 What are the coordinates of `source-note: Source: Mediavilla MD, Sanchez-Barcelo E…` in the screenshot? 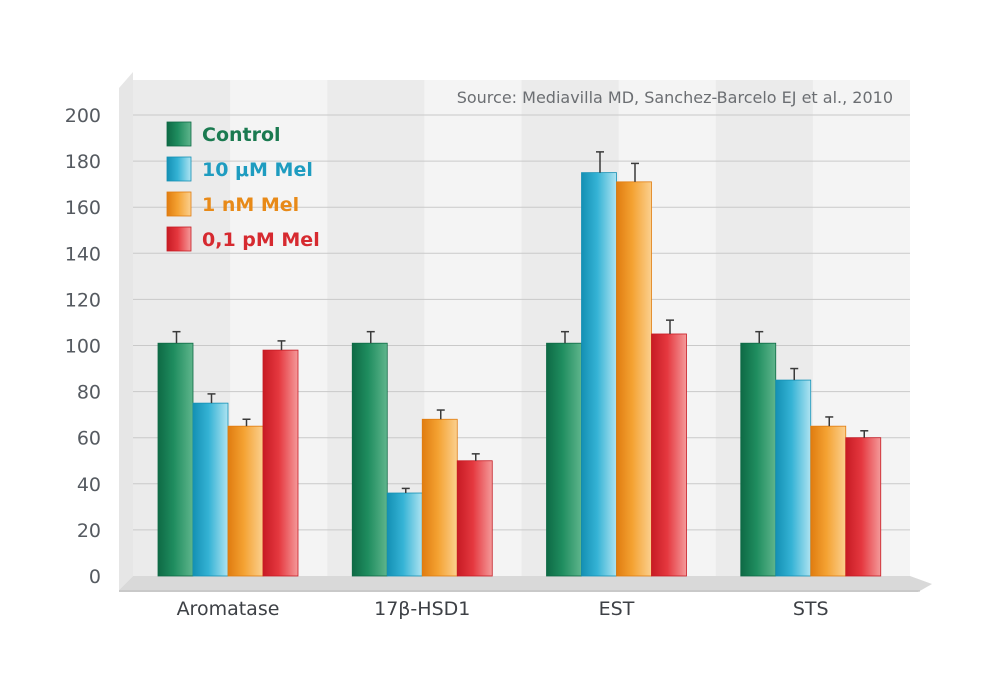 It's located at (675, 97).